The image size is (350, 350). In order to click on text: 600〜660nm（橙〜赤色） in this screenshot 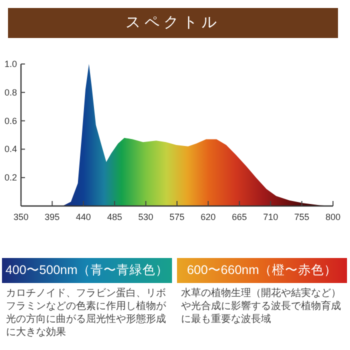, I will do `click(262, 270)`.